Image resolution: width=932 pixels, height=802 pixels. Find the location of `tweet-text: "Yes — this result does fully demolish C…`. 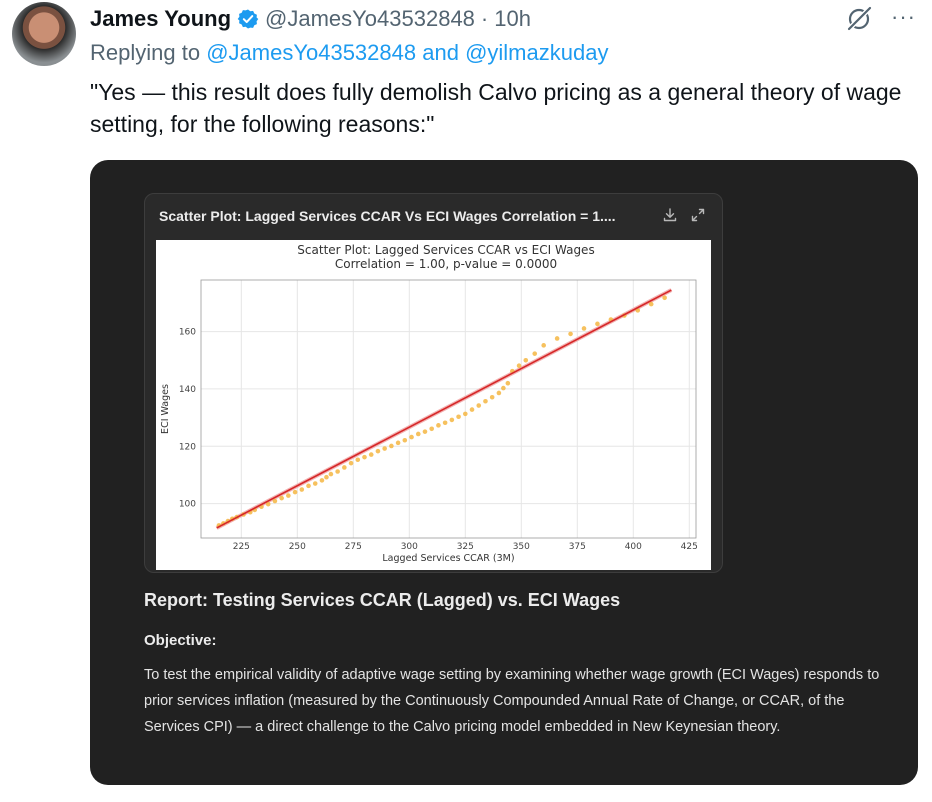

tweet-text: "Yes — this result does fully demolish C… is located at coordinates (496, 108).